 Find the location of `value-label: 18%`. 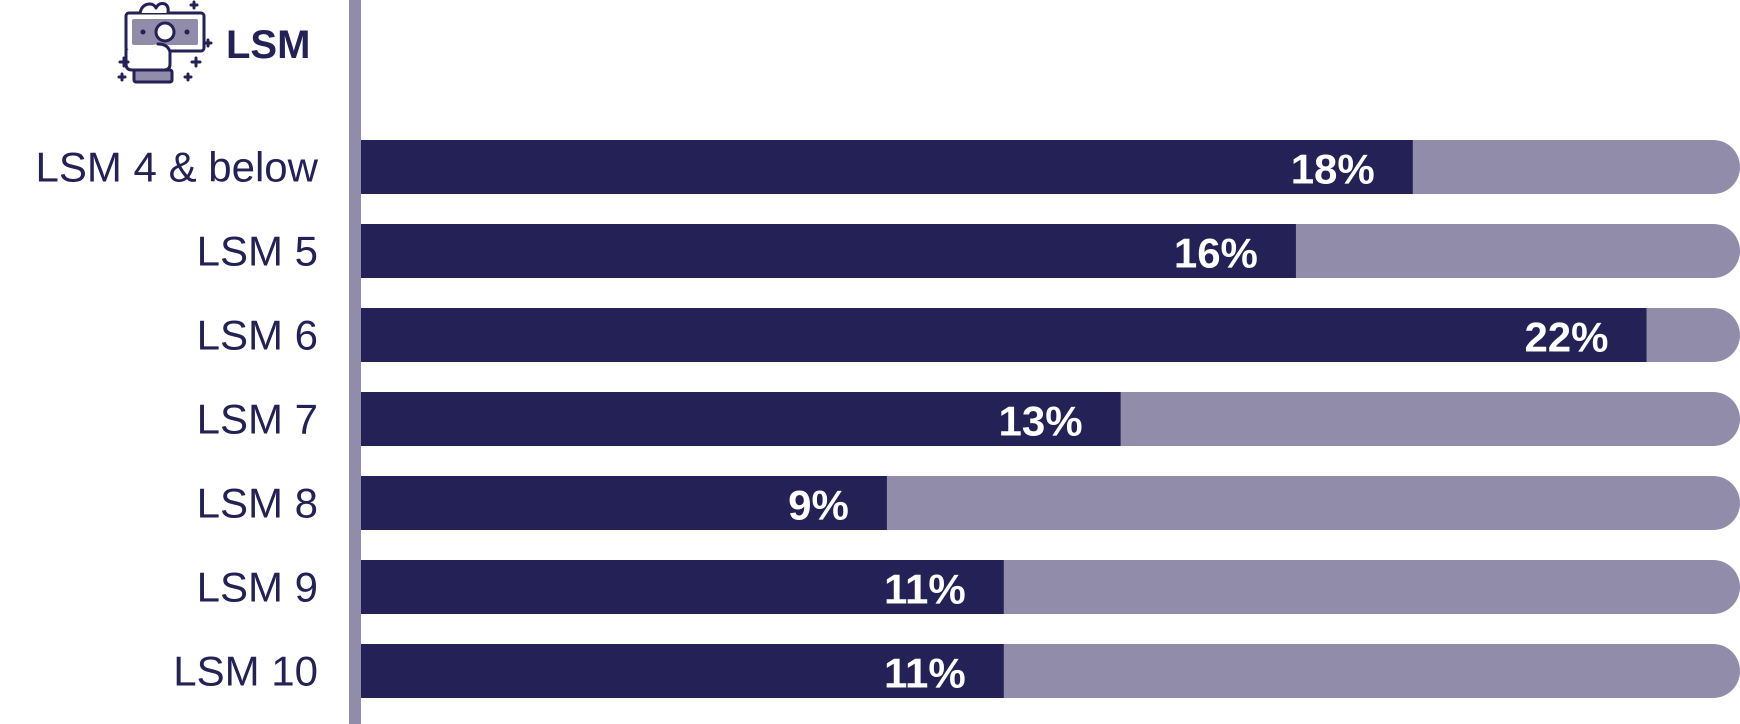

value-label: 18% is located at coordinates (1333, 169).